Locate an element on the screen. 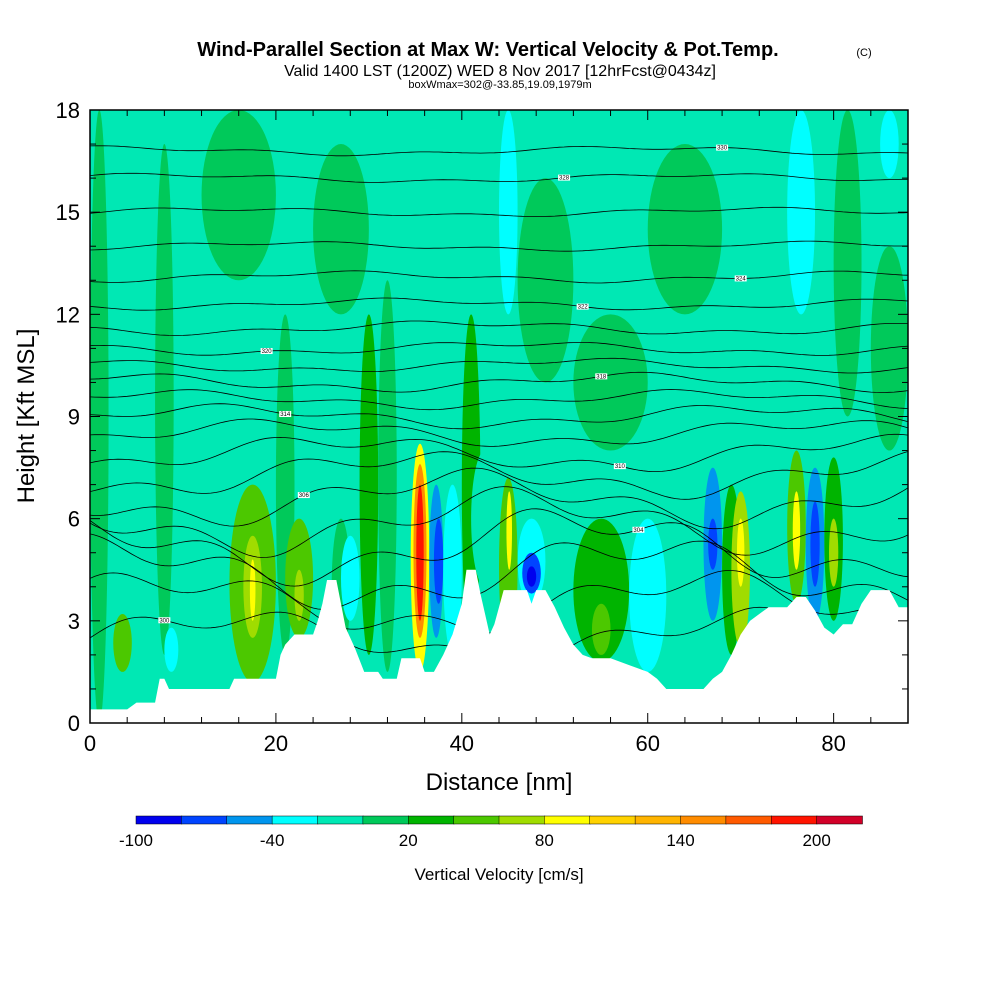 The width and height of the screenshot is (1000, 1000). contour-label: 324 is located at coordinates (741, 279).